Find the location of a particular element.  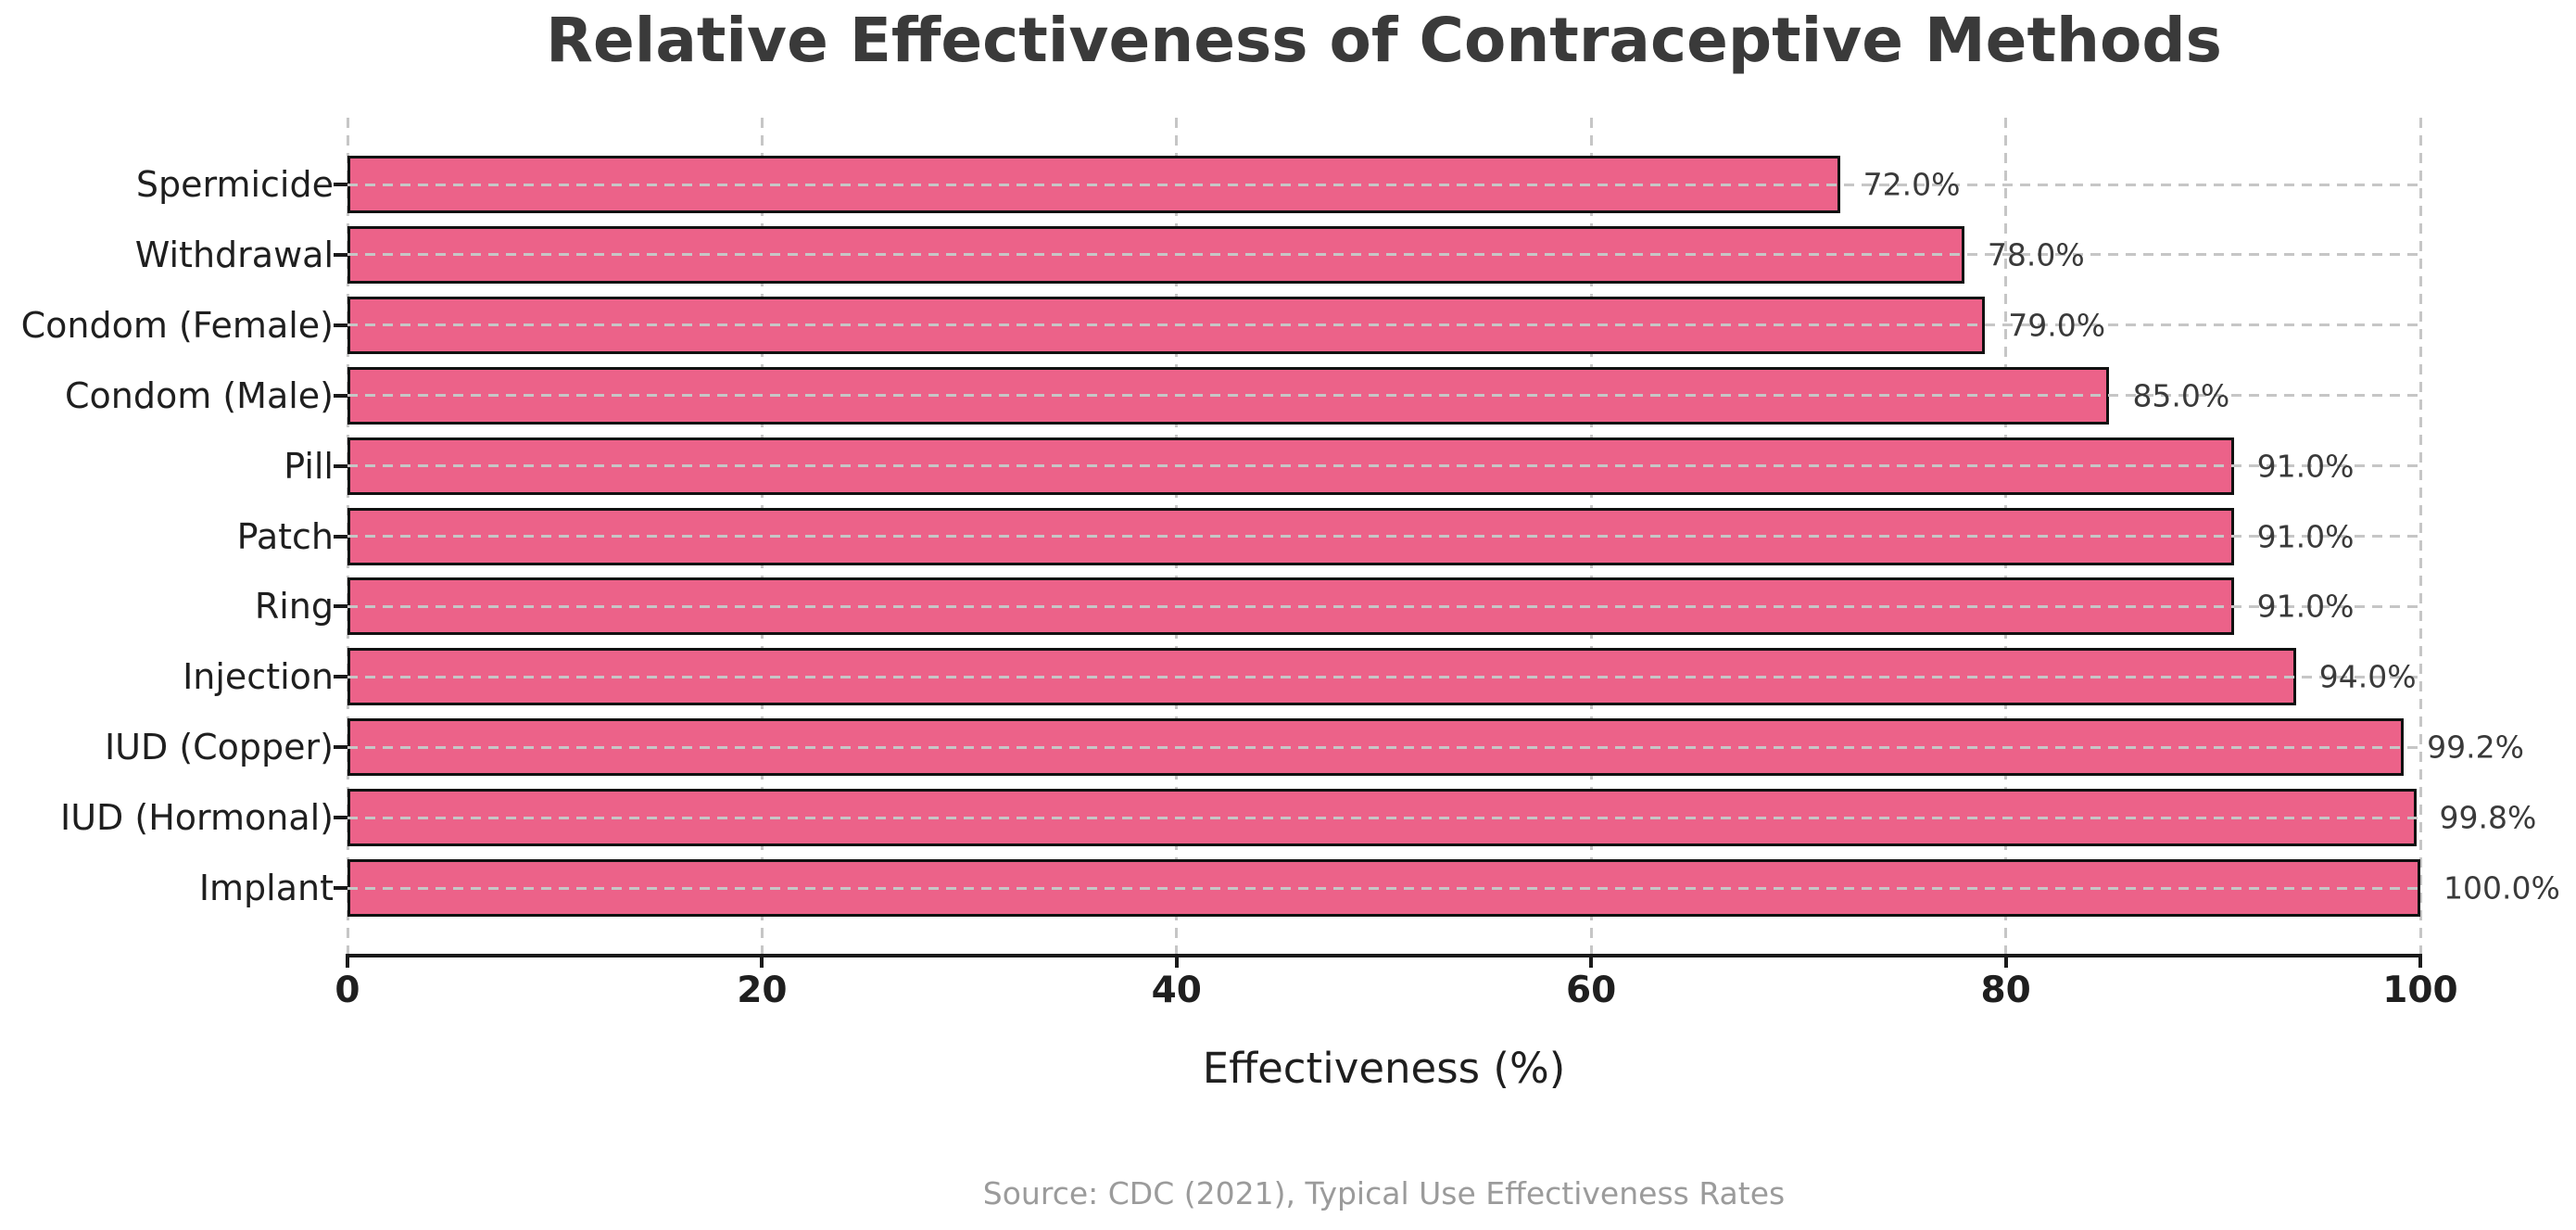

bar-value-label: 72.0% is located at coordinates (1912, 184).